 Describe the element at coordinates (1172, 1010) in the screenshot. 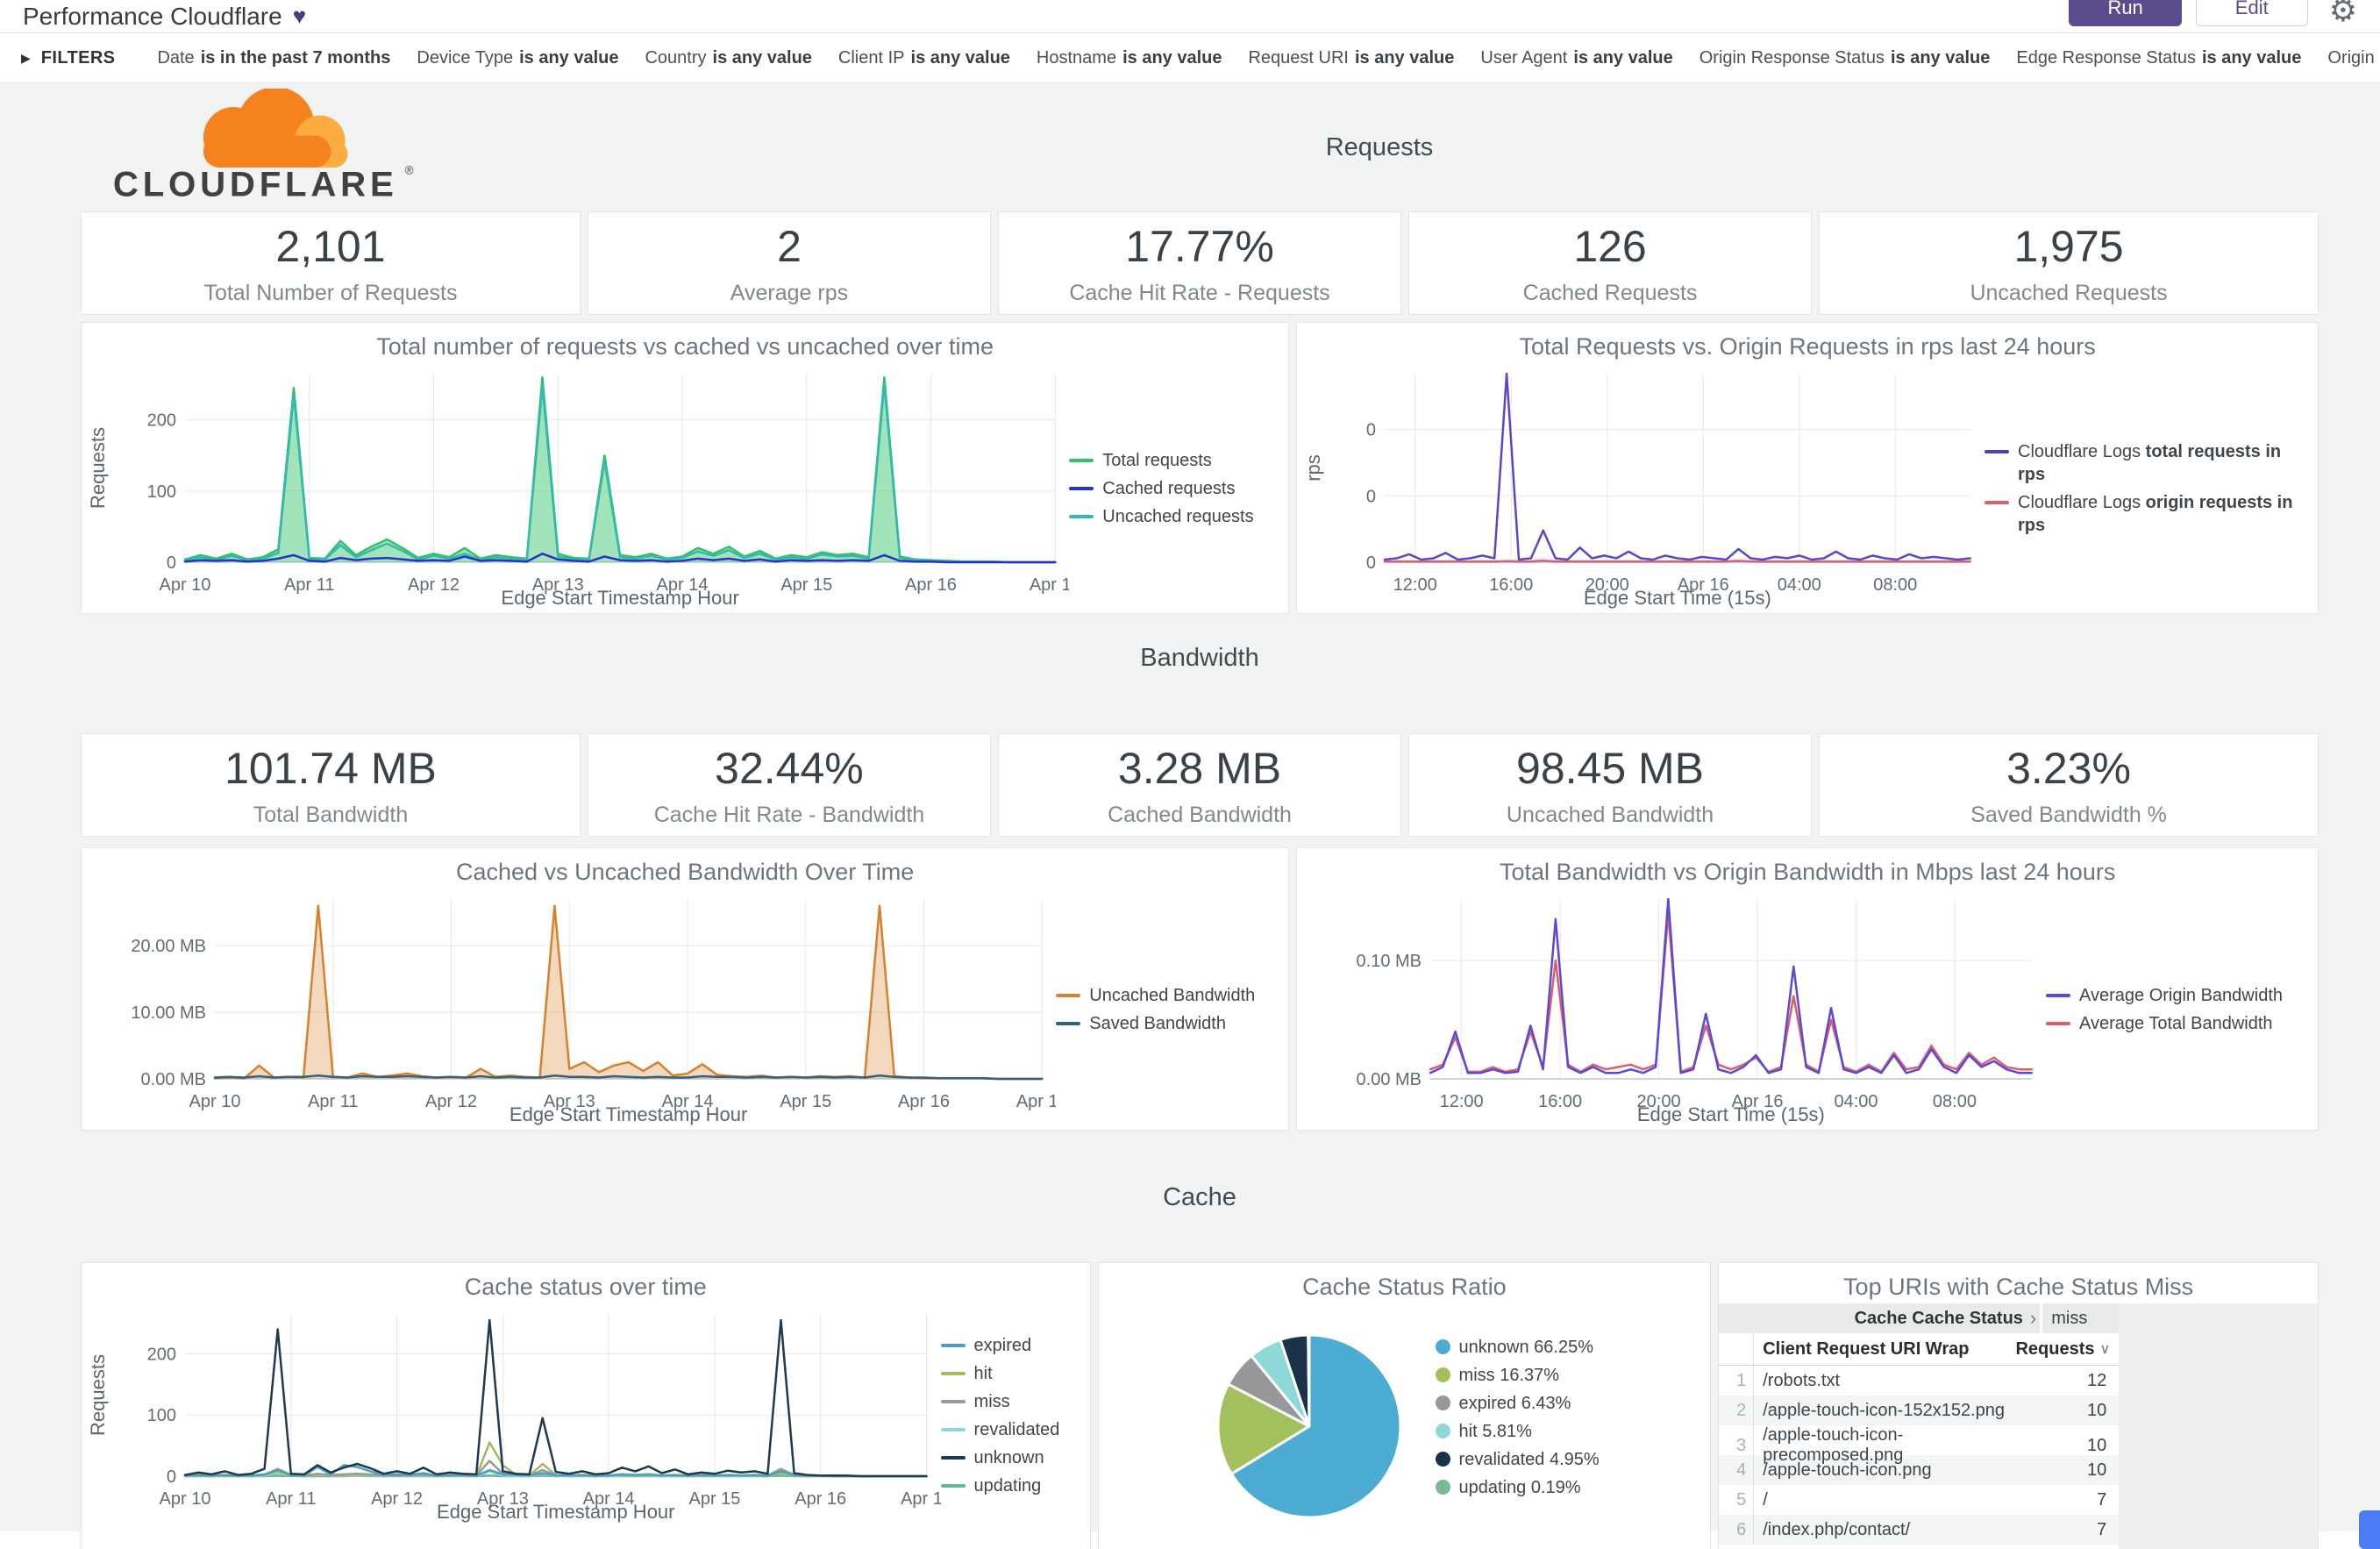

I see `chart-legend: Uncached Bandwidth Saved Bandwidth` at that location.